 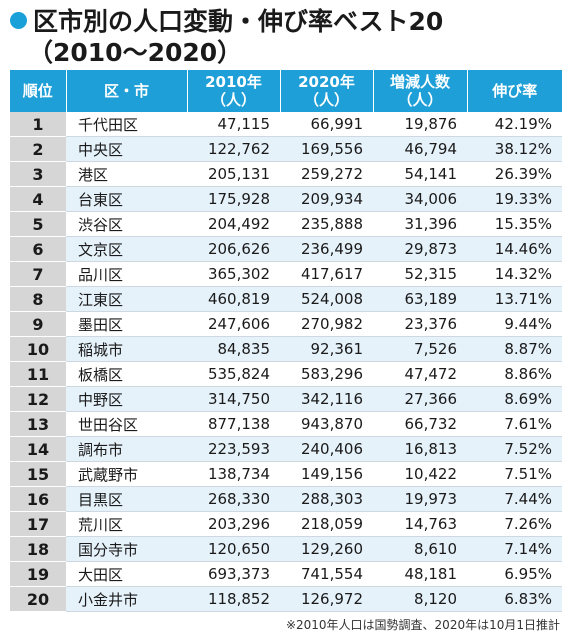 I want to click on population-2020-cell: 235,888, so click(x=326, y=224).